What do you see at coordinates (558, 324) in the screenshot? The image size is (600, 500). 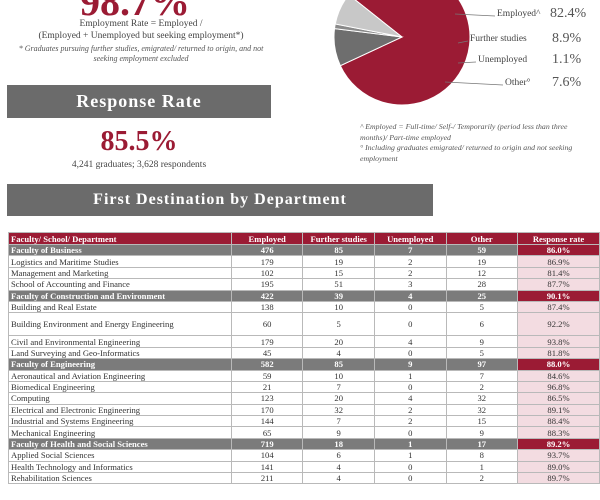 I see `cell-response-rate: 92.2%` at bounding box center [558, 324].